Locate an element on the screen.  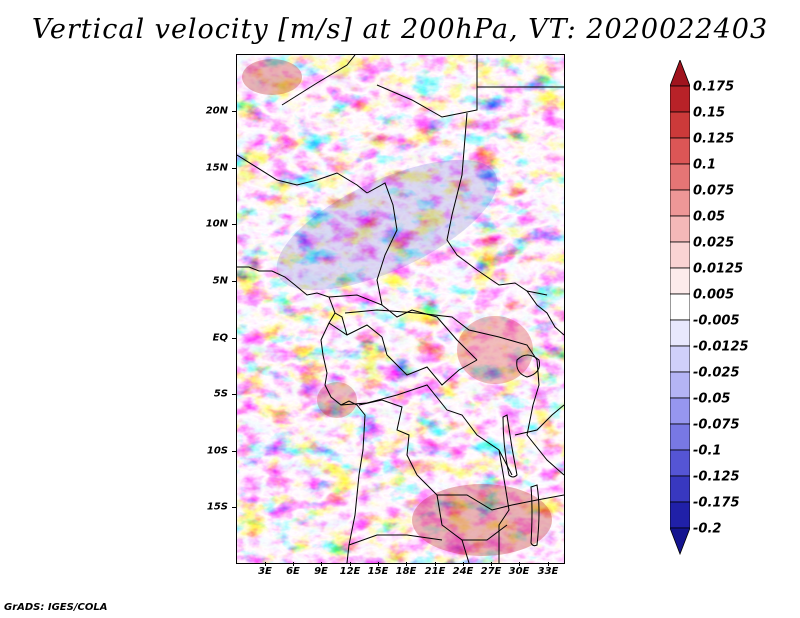
colorbar-label: 0.0125 is located at coordinates (718, 269).